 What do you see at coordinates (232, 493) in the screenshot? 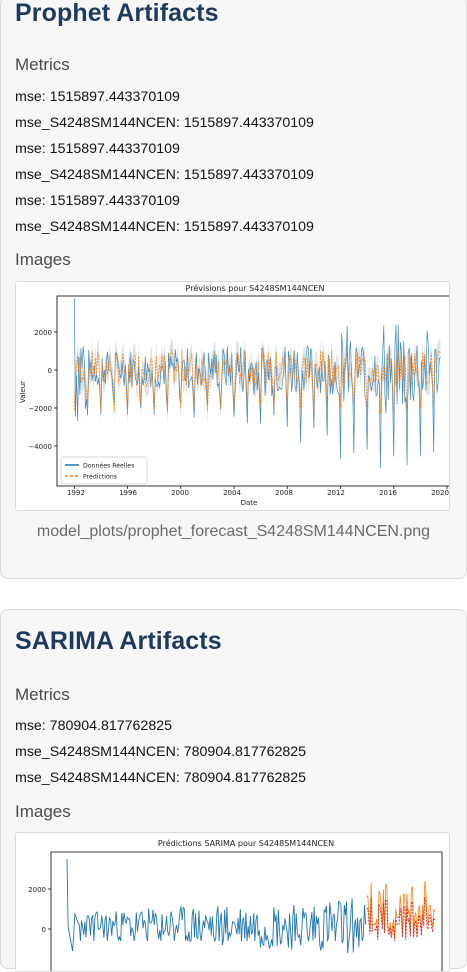
I see `prophet-xtick-label: 2004` at bounding box center [232, 493].